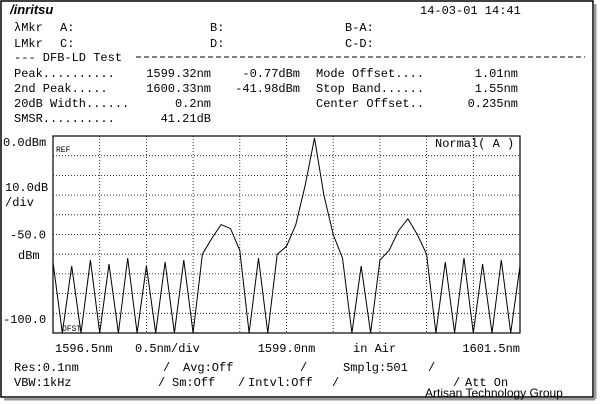 The height and width of the screenshot is (404, 600). What do you see at coordinates (68, 58) in the screenshot?
I see `section-title: --- DFB-LD Test` at bounding box center [68, 58].